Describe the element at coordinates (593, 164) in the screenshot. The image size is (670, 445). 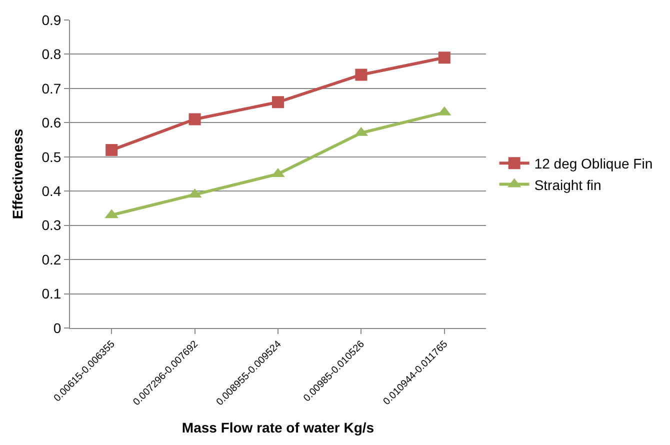
I see `legend-label: 12 deg Oblique Fin` at that location.